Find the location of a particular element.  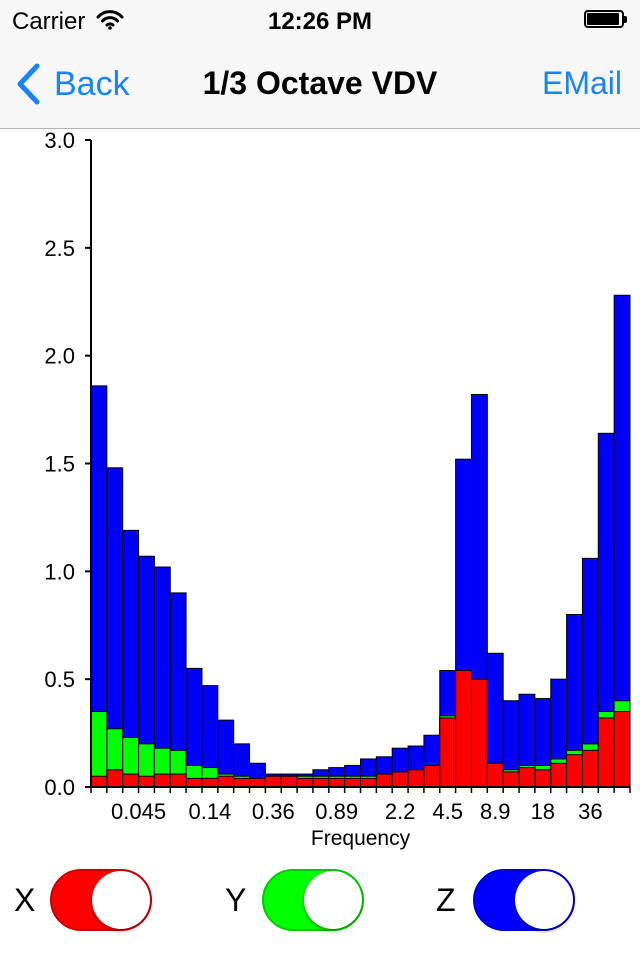

y-tick-label: 2.5 is located at coordinates (59, 248).